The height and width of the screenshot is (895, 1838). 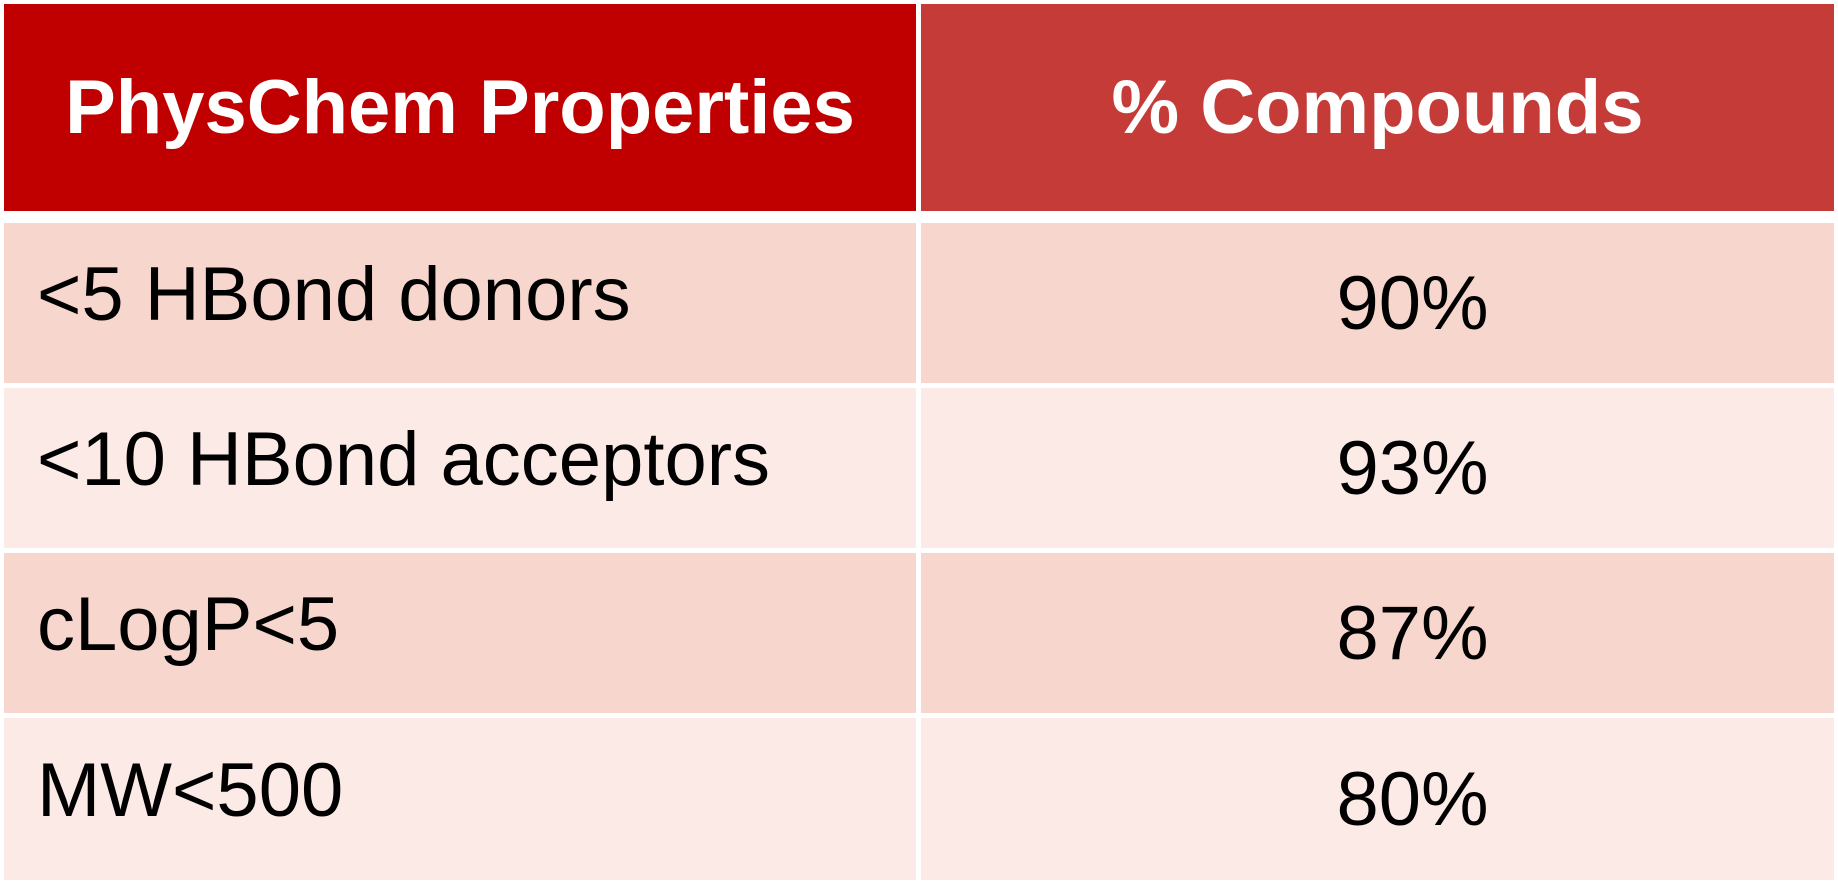 What do you see at coordinates (460, 468) in the screenshot?
I see `property-cell: <10 HBond acceptors` at bounding box center [460, 468].